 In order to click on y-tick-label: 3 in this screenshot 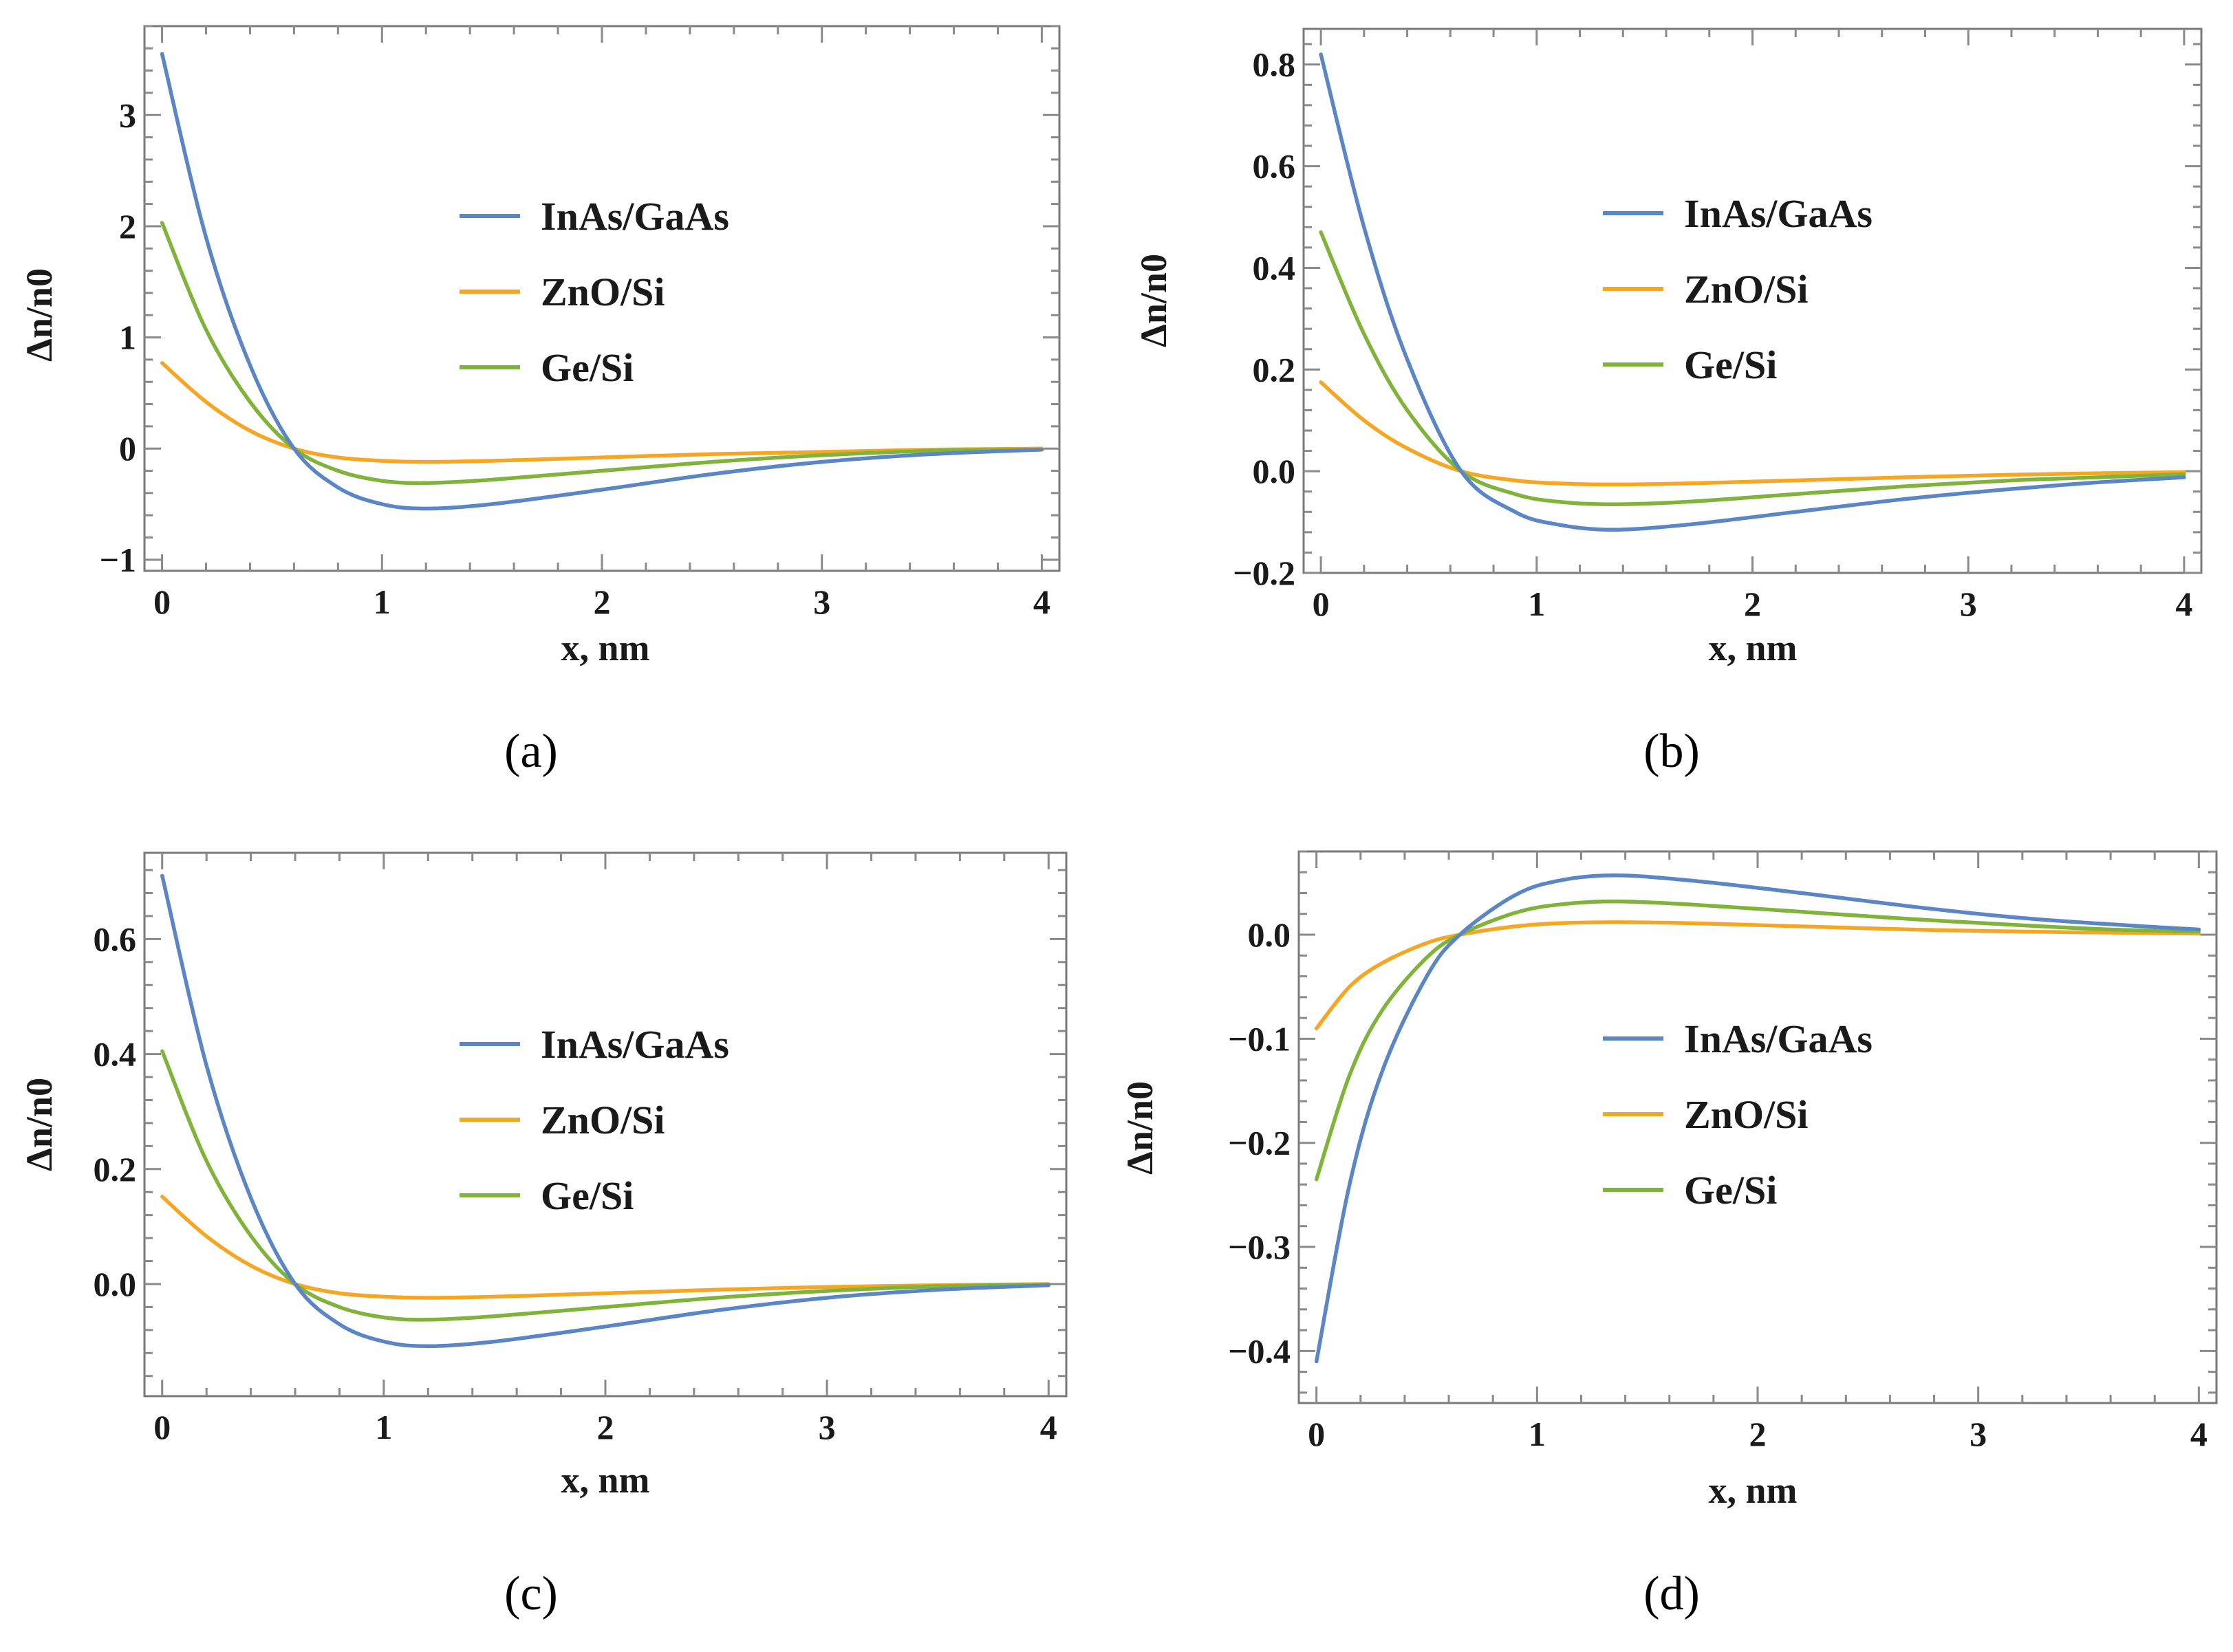, I will do `click(127, 115)`.